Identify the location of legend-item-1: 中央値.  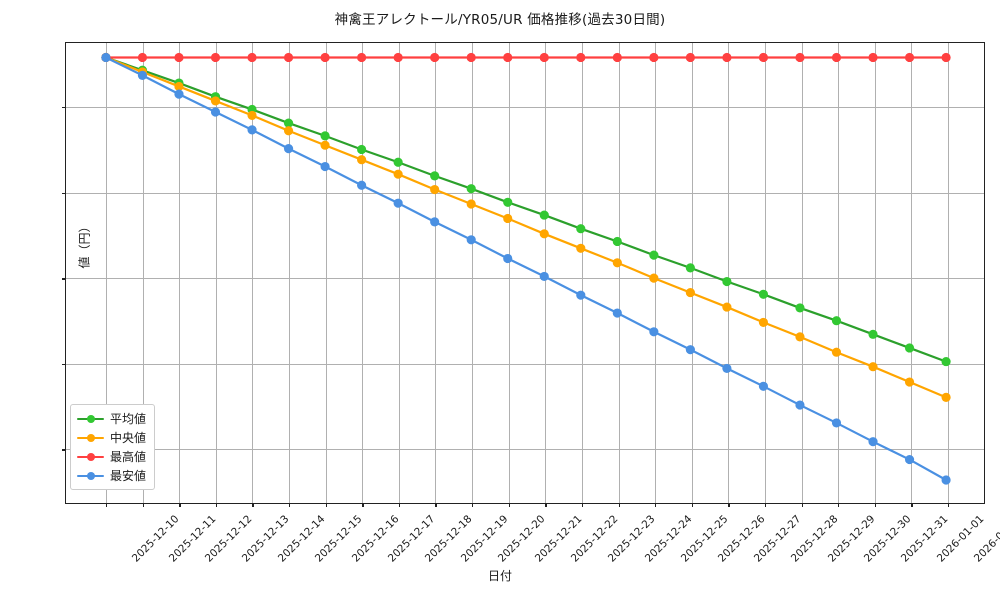
(111, 437).